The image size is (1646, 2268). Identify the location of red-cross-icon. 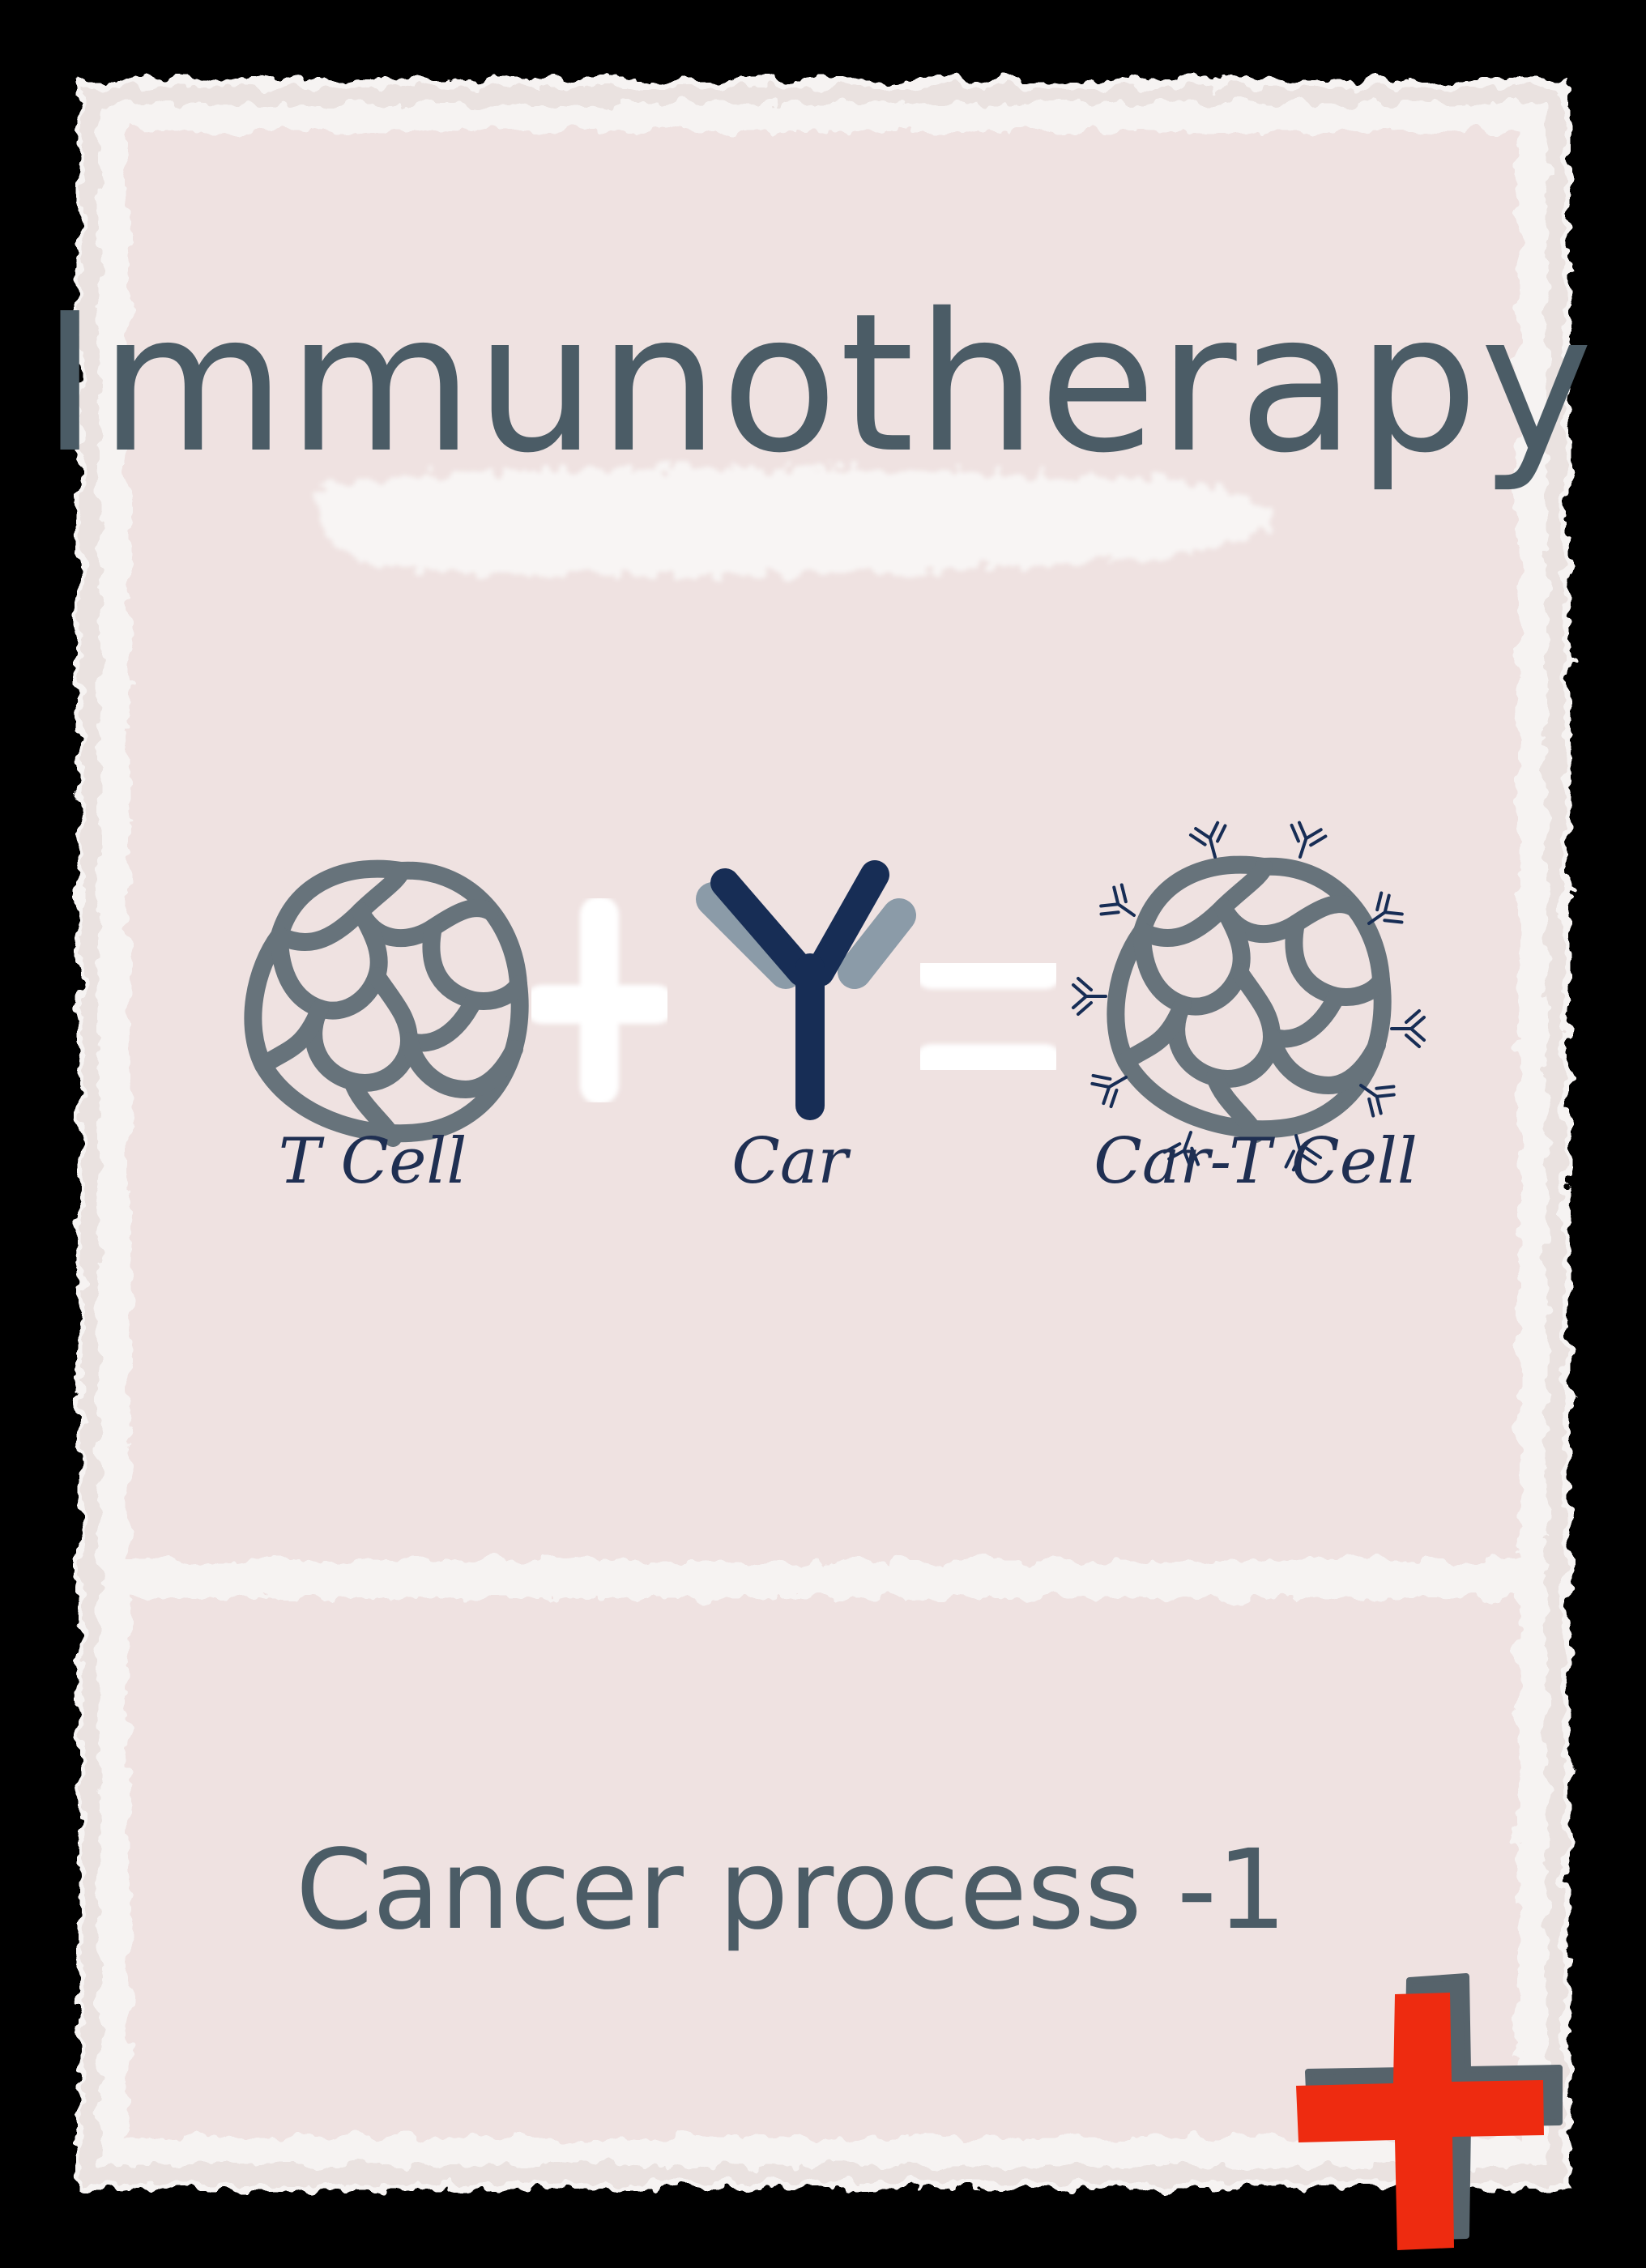
(1429, 2111).